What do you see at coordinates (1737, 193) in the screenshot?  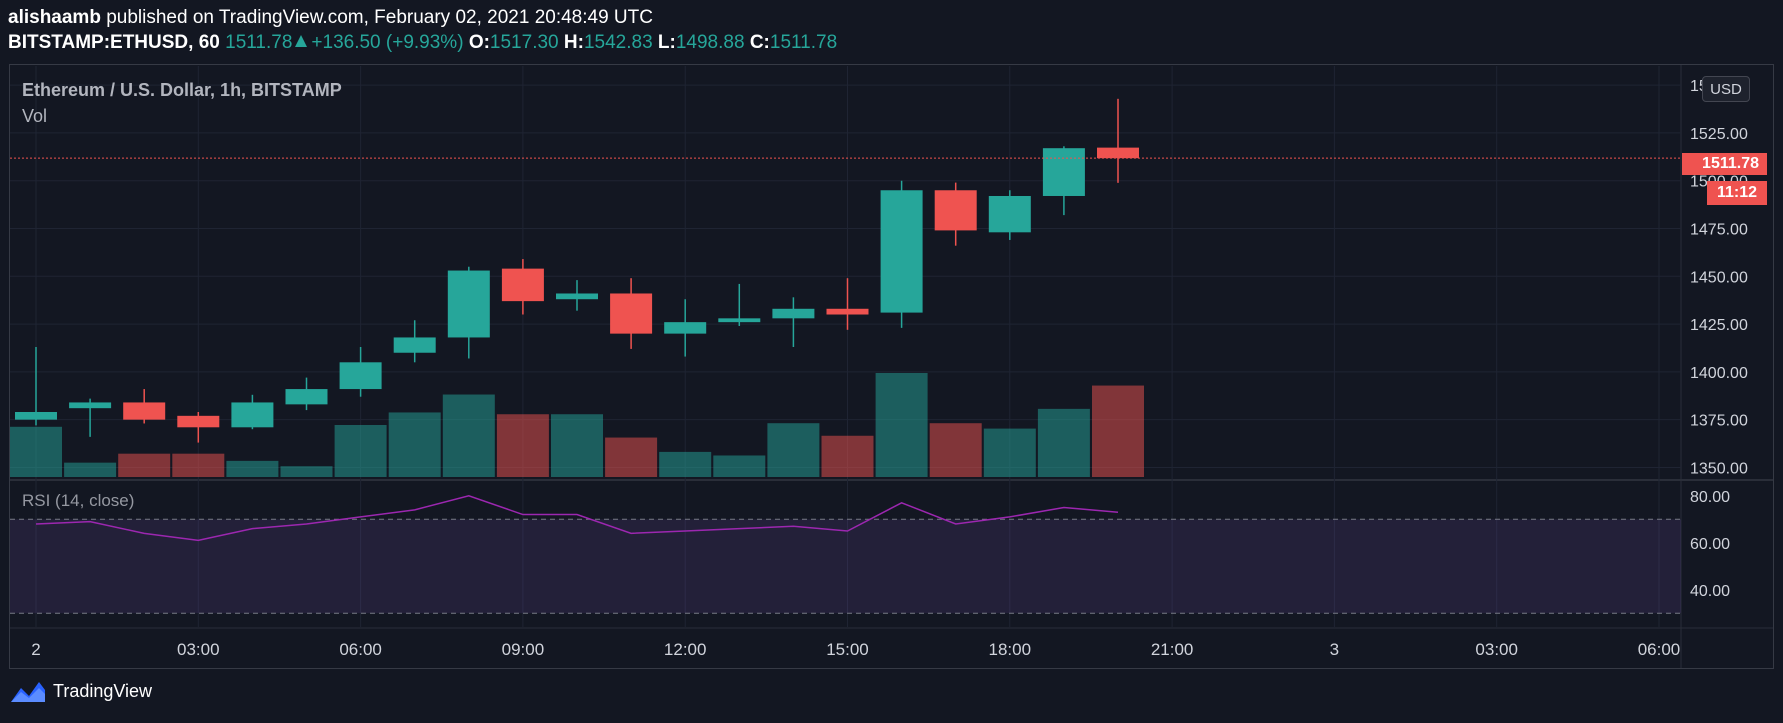 I see `countdown-tag: 11:12` at bounding box center [1737, 193].